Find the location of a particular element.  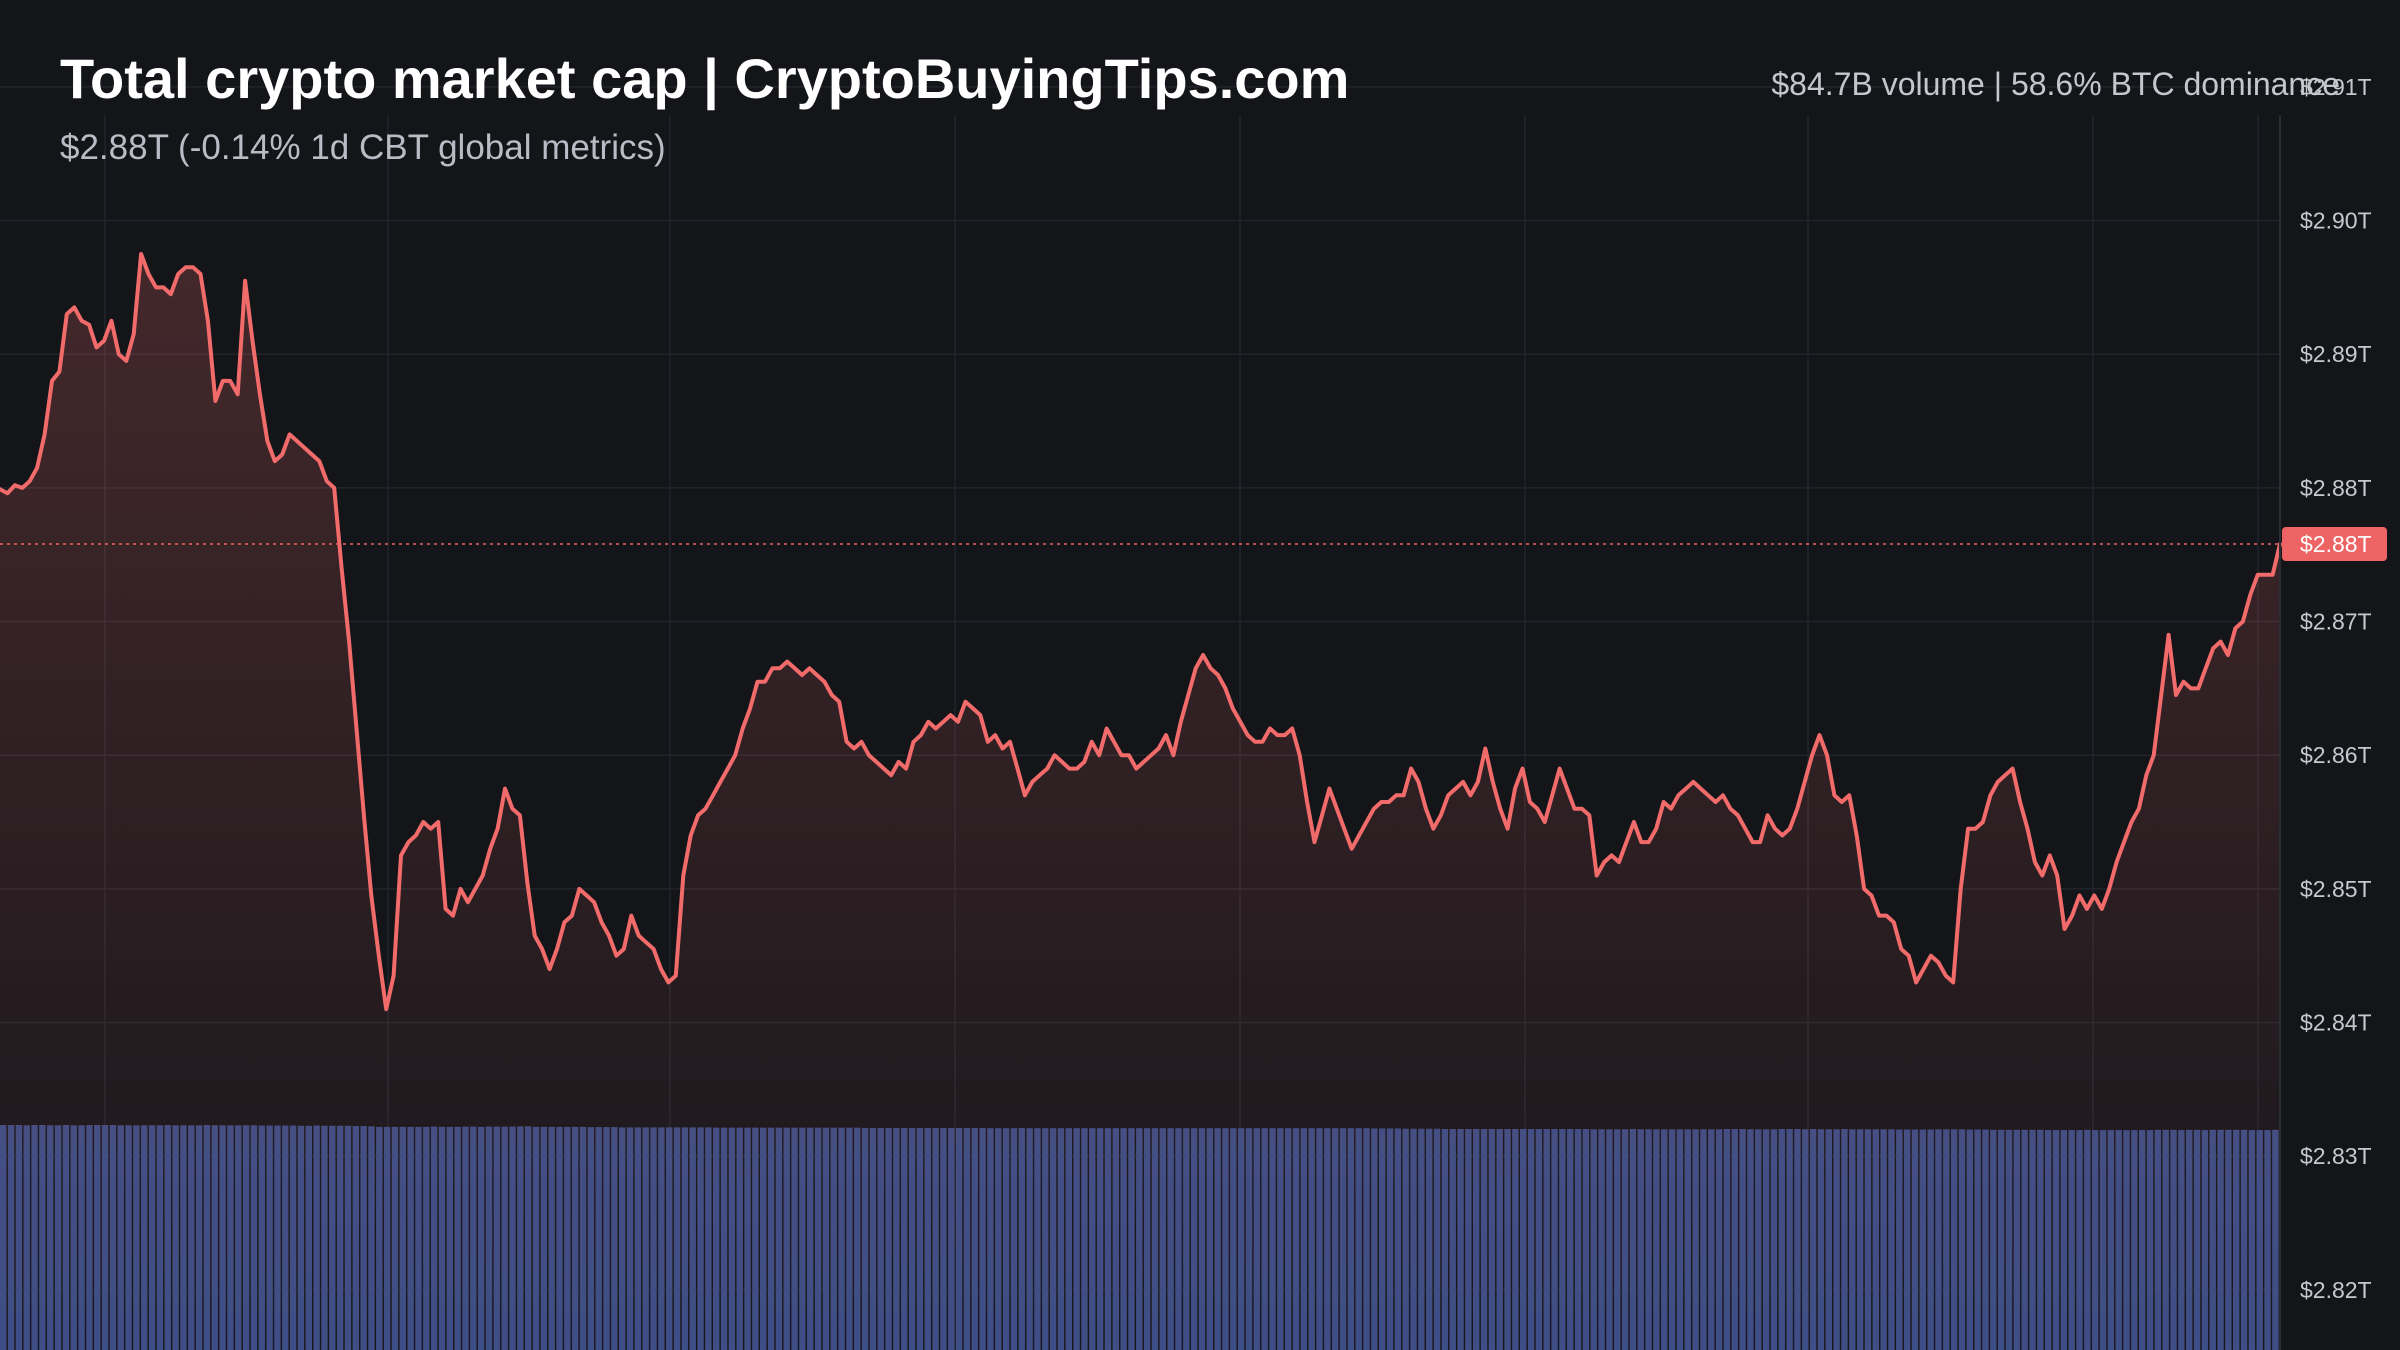

y-tick-label: $2.82T is located at coordinates (2336, 1290).